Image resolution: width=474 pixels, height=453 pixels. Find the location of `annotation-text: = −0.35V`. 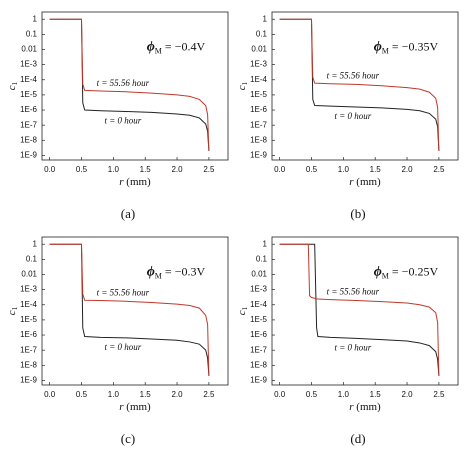

annotation-text: = −0.35V is located at coordinates (414, 46).